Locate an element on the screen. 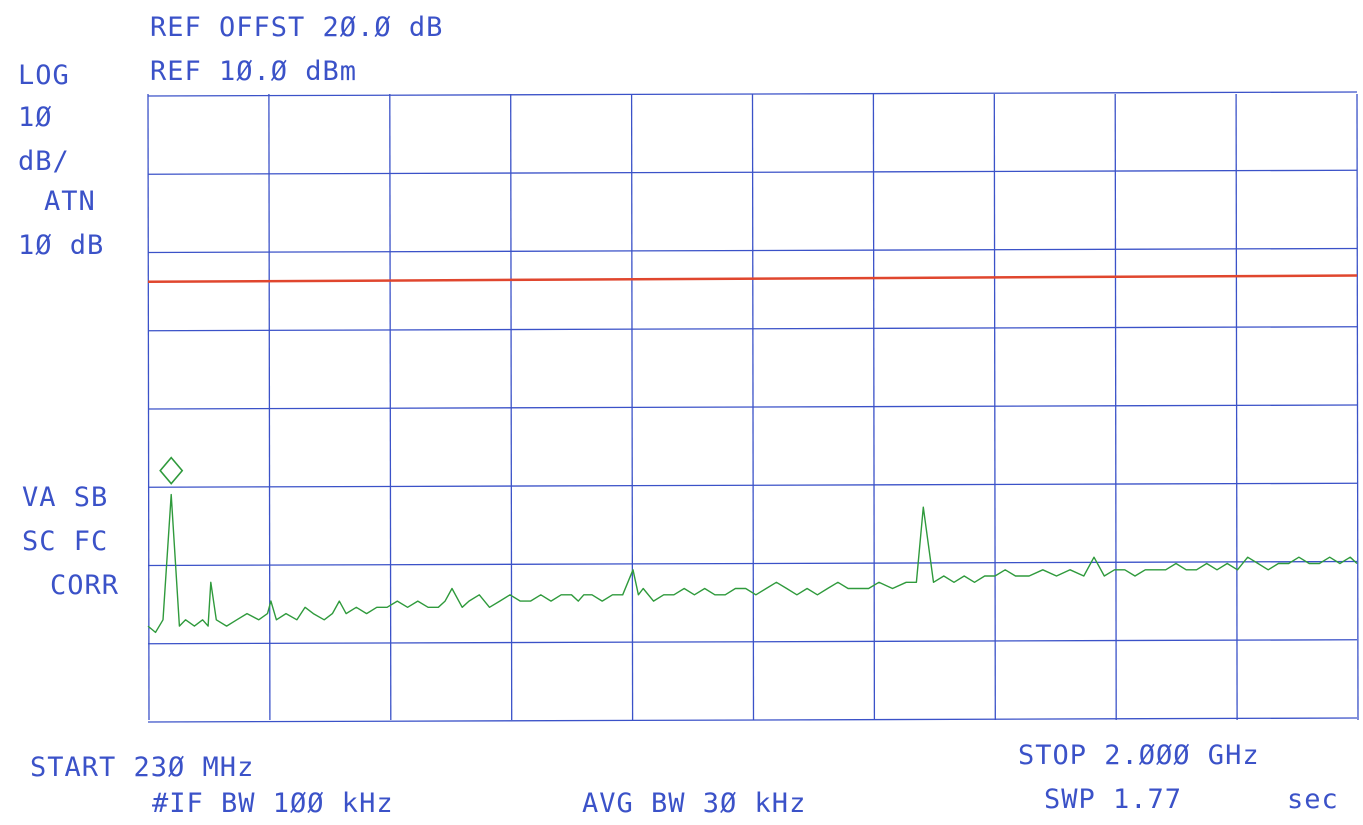  atten-label: ATN is located at coordinates (70, 201).